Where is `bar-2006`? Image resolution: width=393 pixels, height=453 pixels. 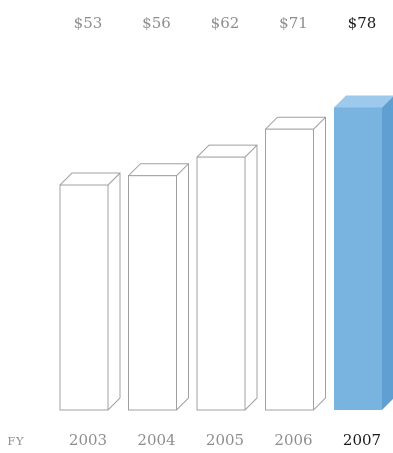
bar-2006 is located at coordinates (295, 263).